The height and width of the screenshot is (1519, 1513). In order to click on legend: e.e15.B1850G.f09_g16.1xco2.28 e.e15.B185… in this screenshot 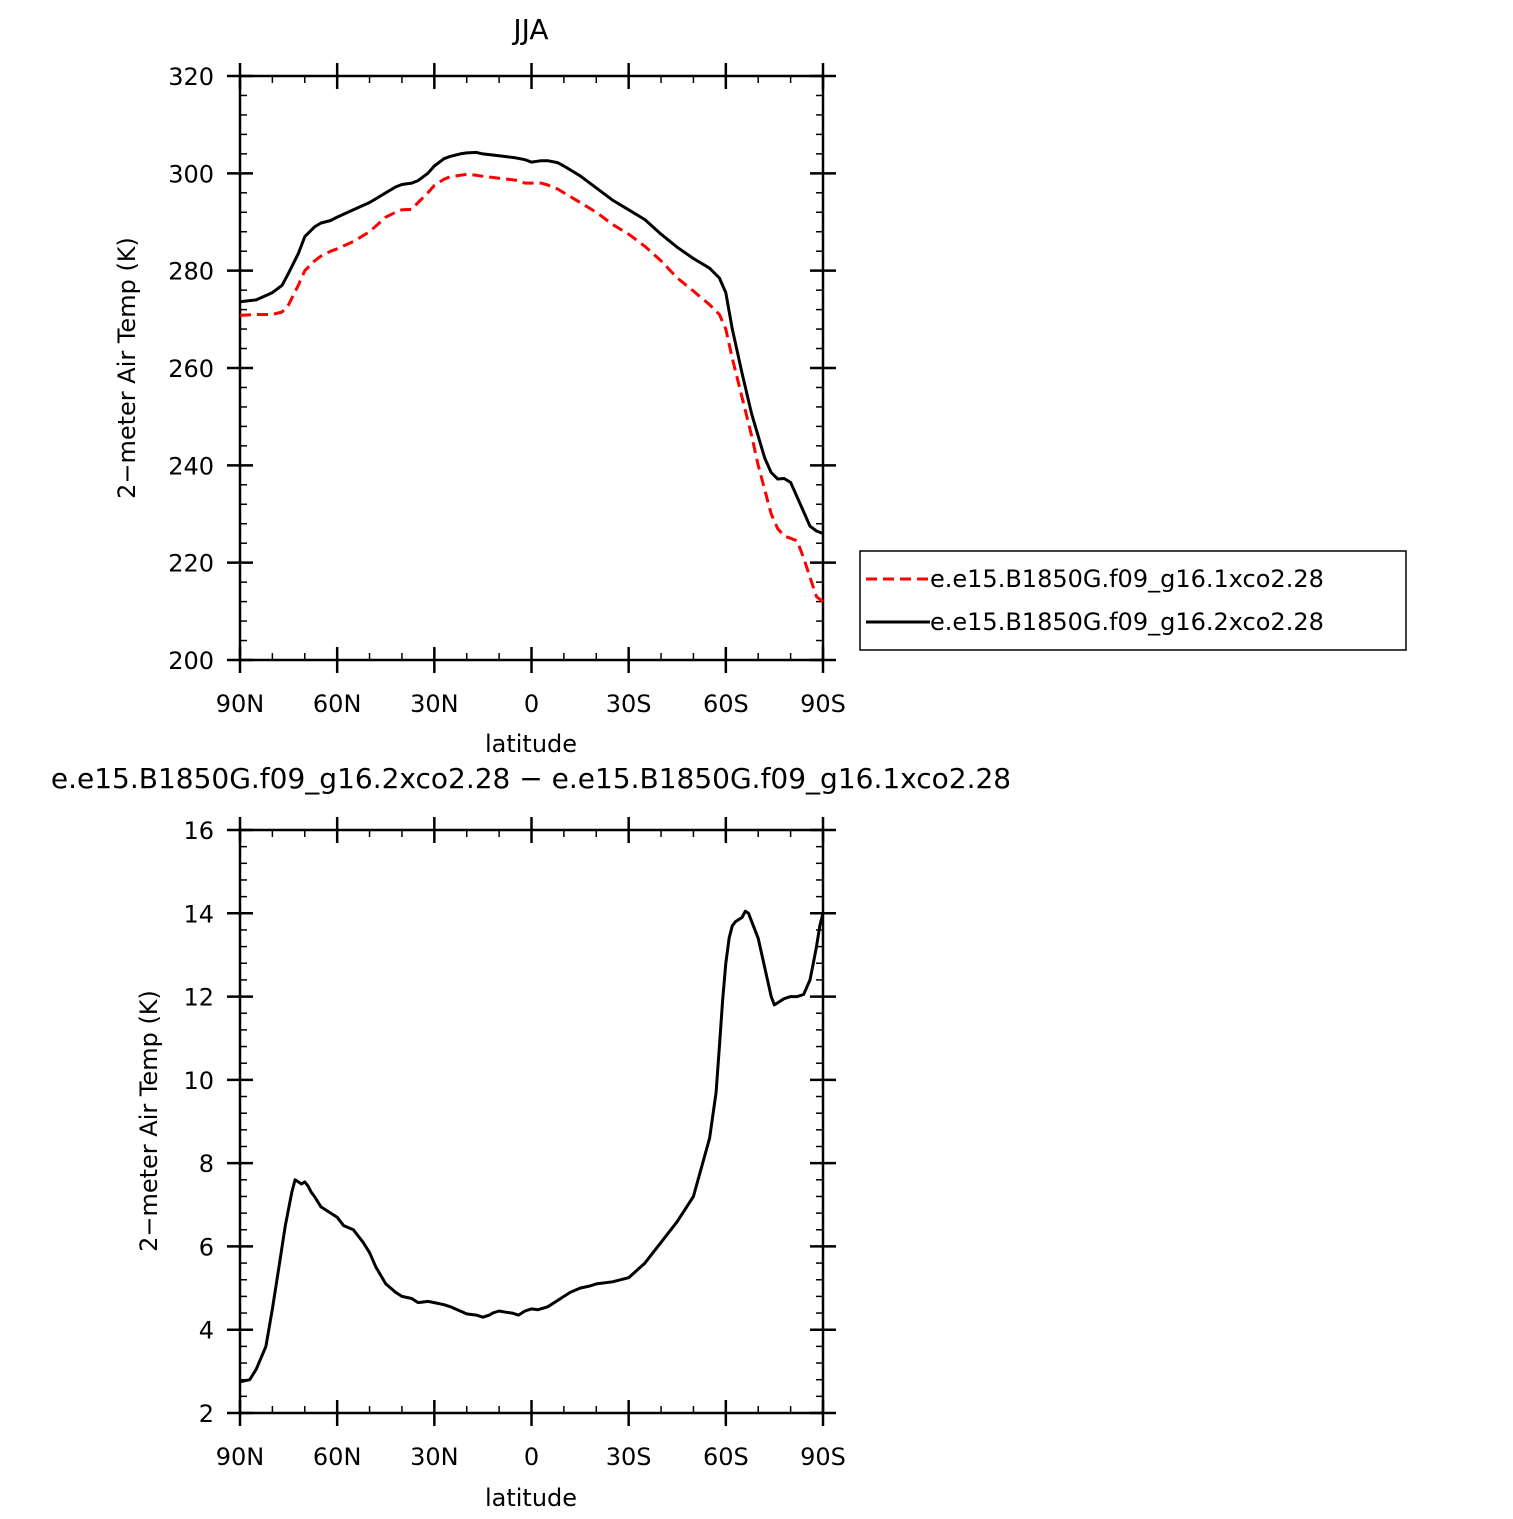, I will do `click(1133, 600)`.